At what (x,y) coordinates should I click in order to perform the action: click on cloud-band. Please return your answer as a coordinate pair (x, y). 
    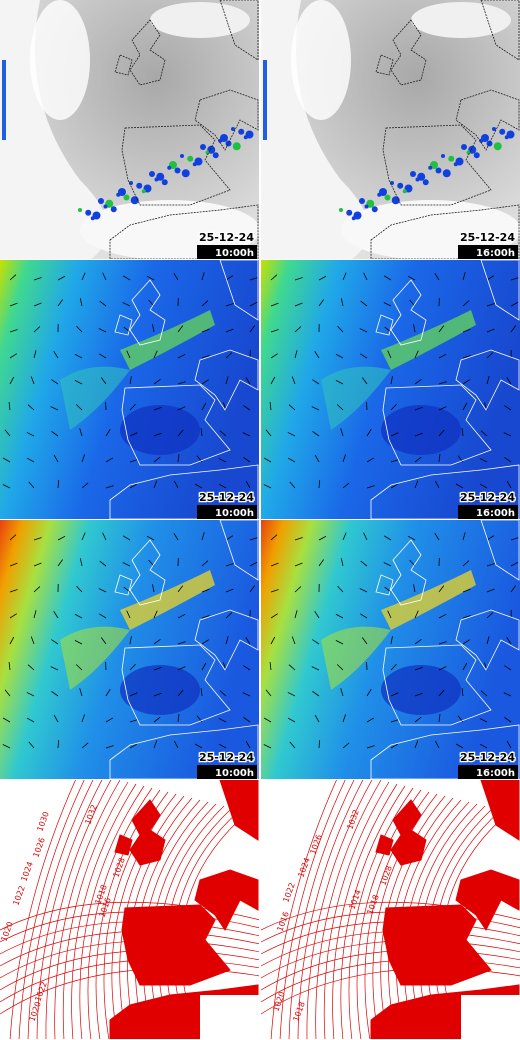
    Looking at the image, I should click on (54, 129).